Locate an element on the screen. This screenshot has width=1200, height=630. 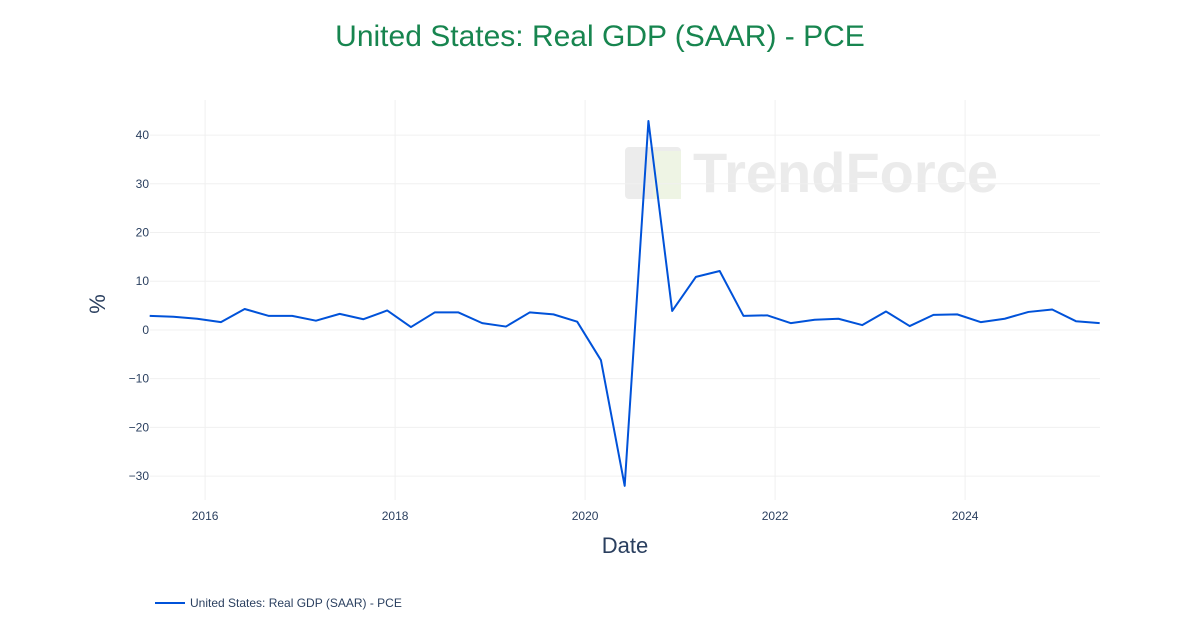
watermark: TrendForce is located at coordinates (811, 172).